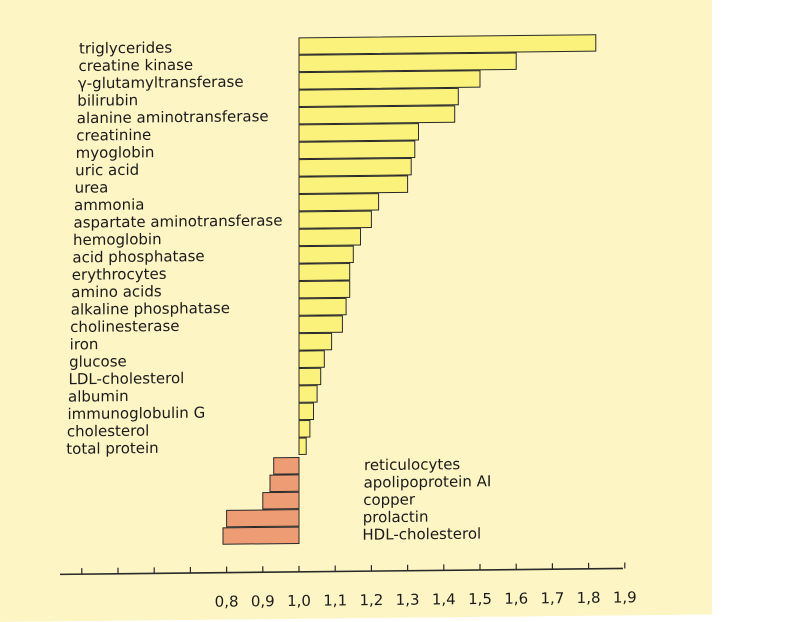 This screenshot has height=622, width=805. I want to click on category-label: LDL-cholesterol, so click(127, 378).